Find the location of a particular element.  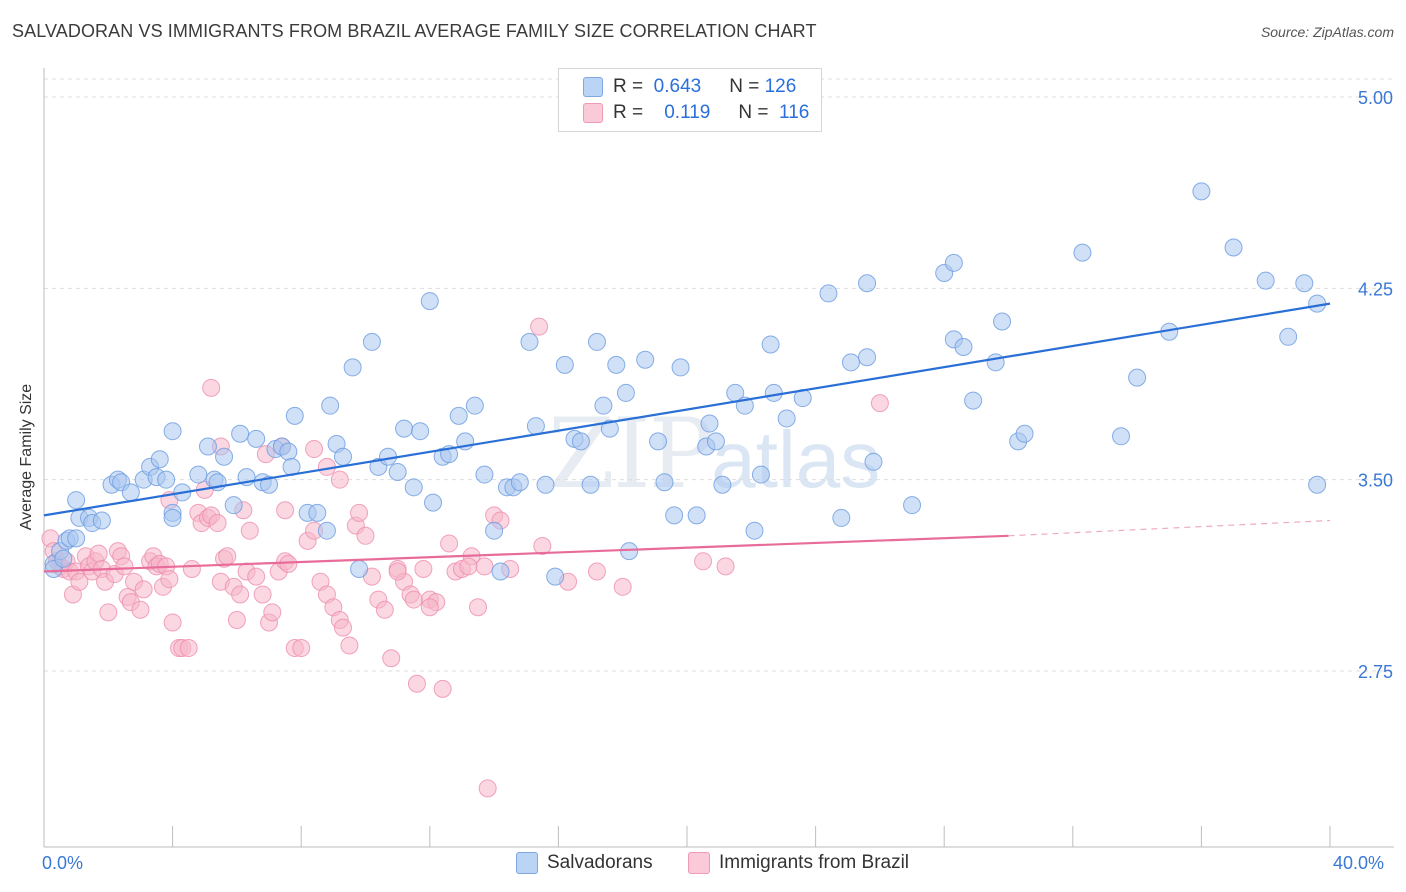

y-tick-labels: 5.00 4.25 3.50 2.75 is located at coordinates (1375, 385).